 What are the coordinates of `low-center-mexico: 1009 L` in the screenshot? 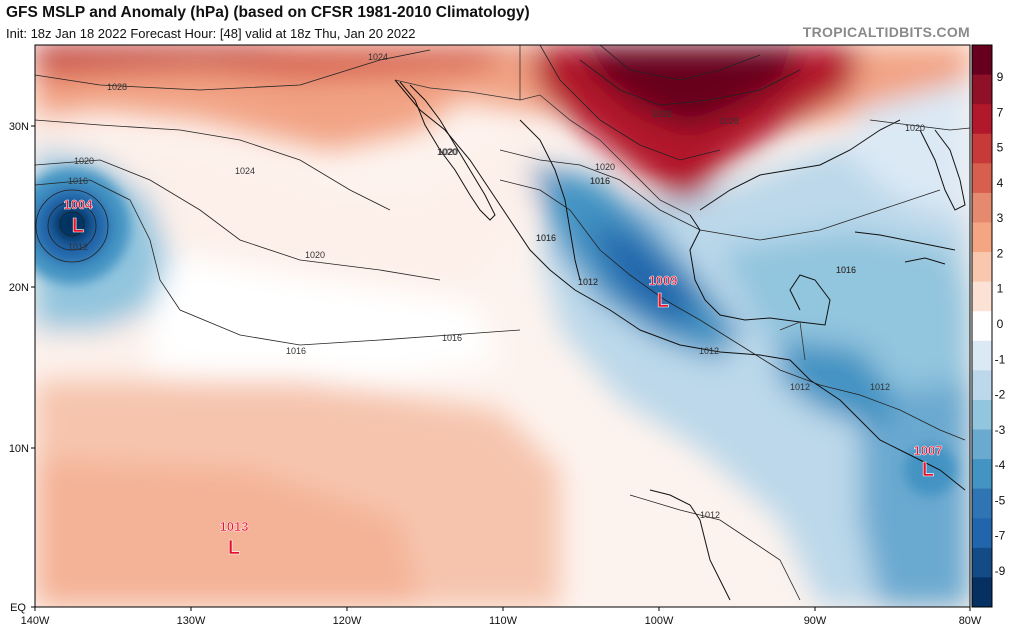 It's located at (663, 293).